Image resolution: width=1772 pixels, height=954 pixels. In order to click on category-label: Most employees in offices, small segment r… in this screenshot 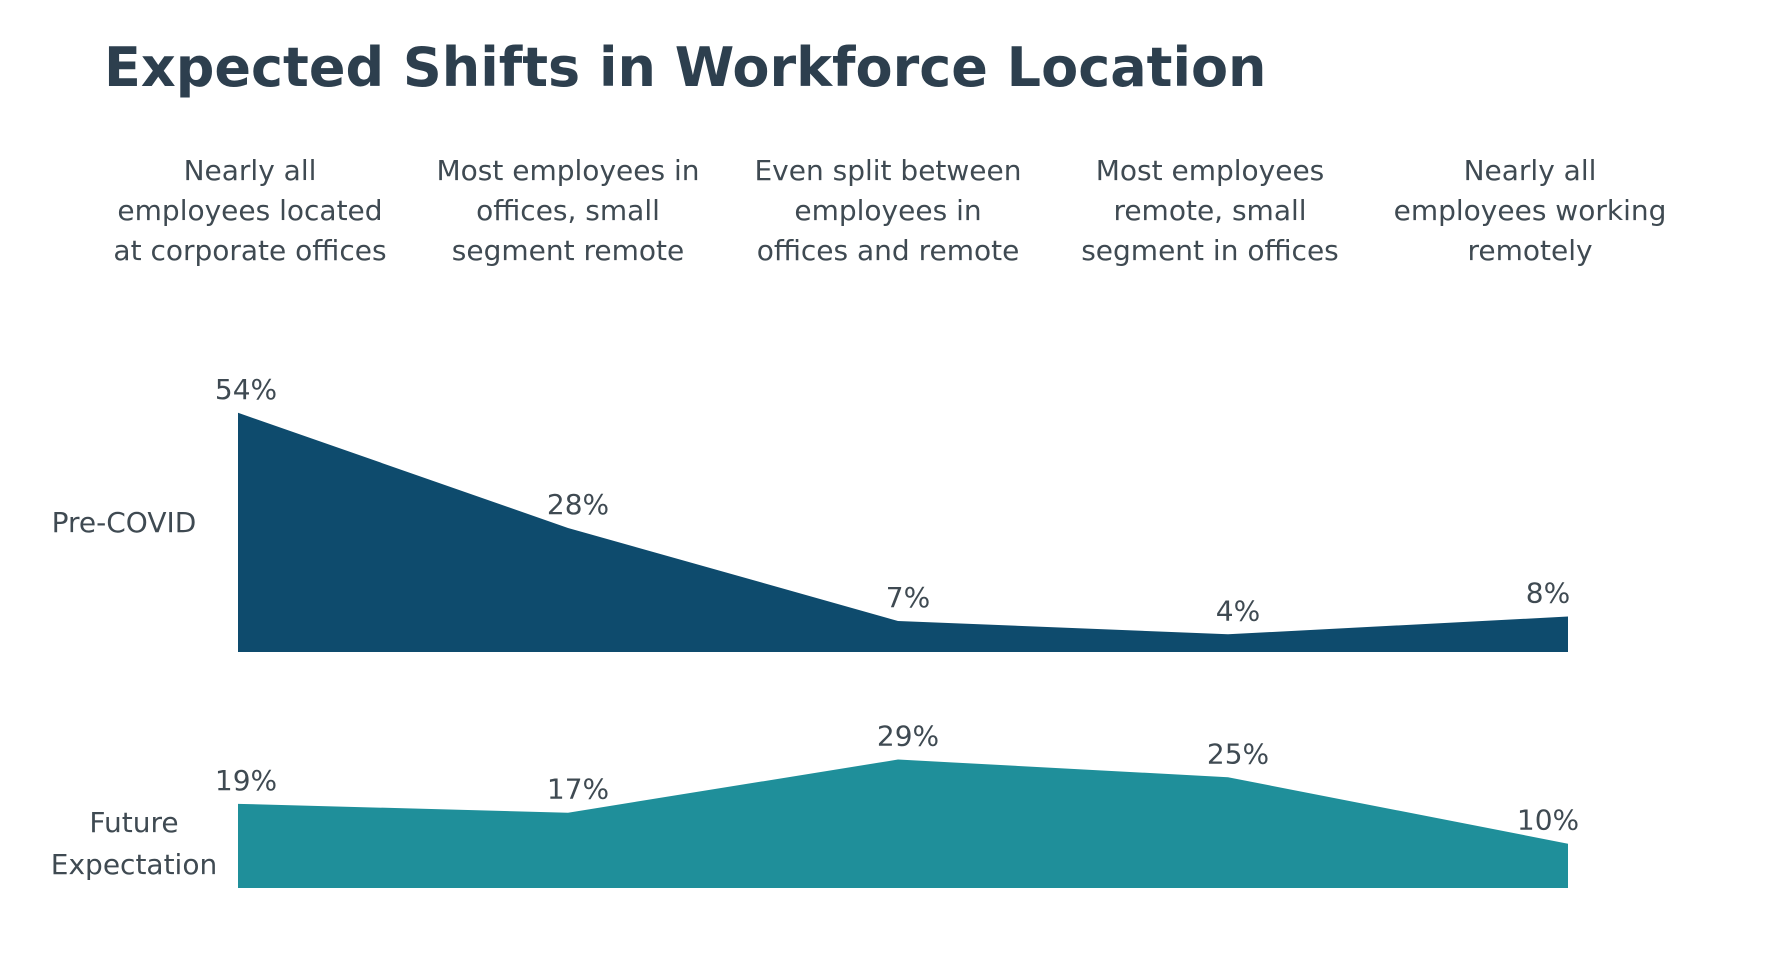, I will do `click(568, 210)`.